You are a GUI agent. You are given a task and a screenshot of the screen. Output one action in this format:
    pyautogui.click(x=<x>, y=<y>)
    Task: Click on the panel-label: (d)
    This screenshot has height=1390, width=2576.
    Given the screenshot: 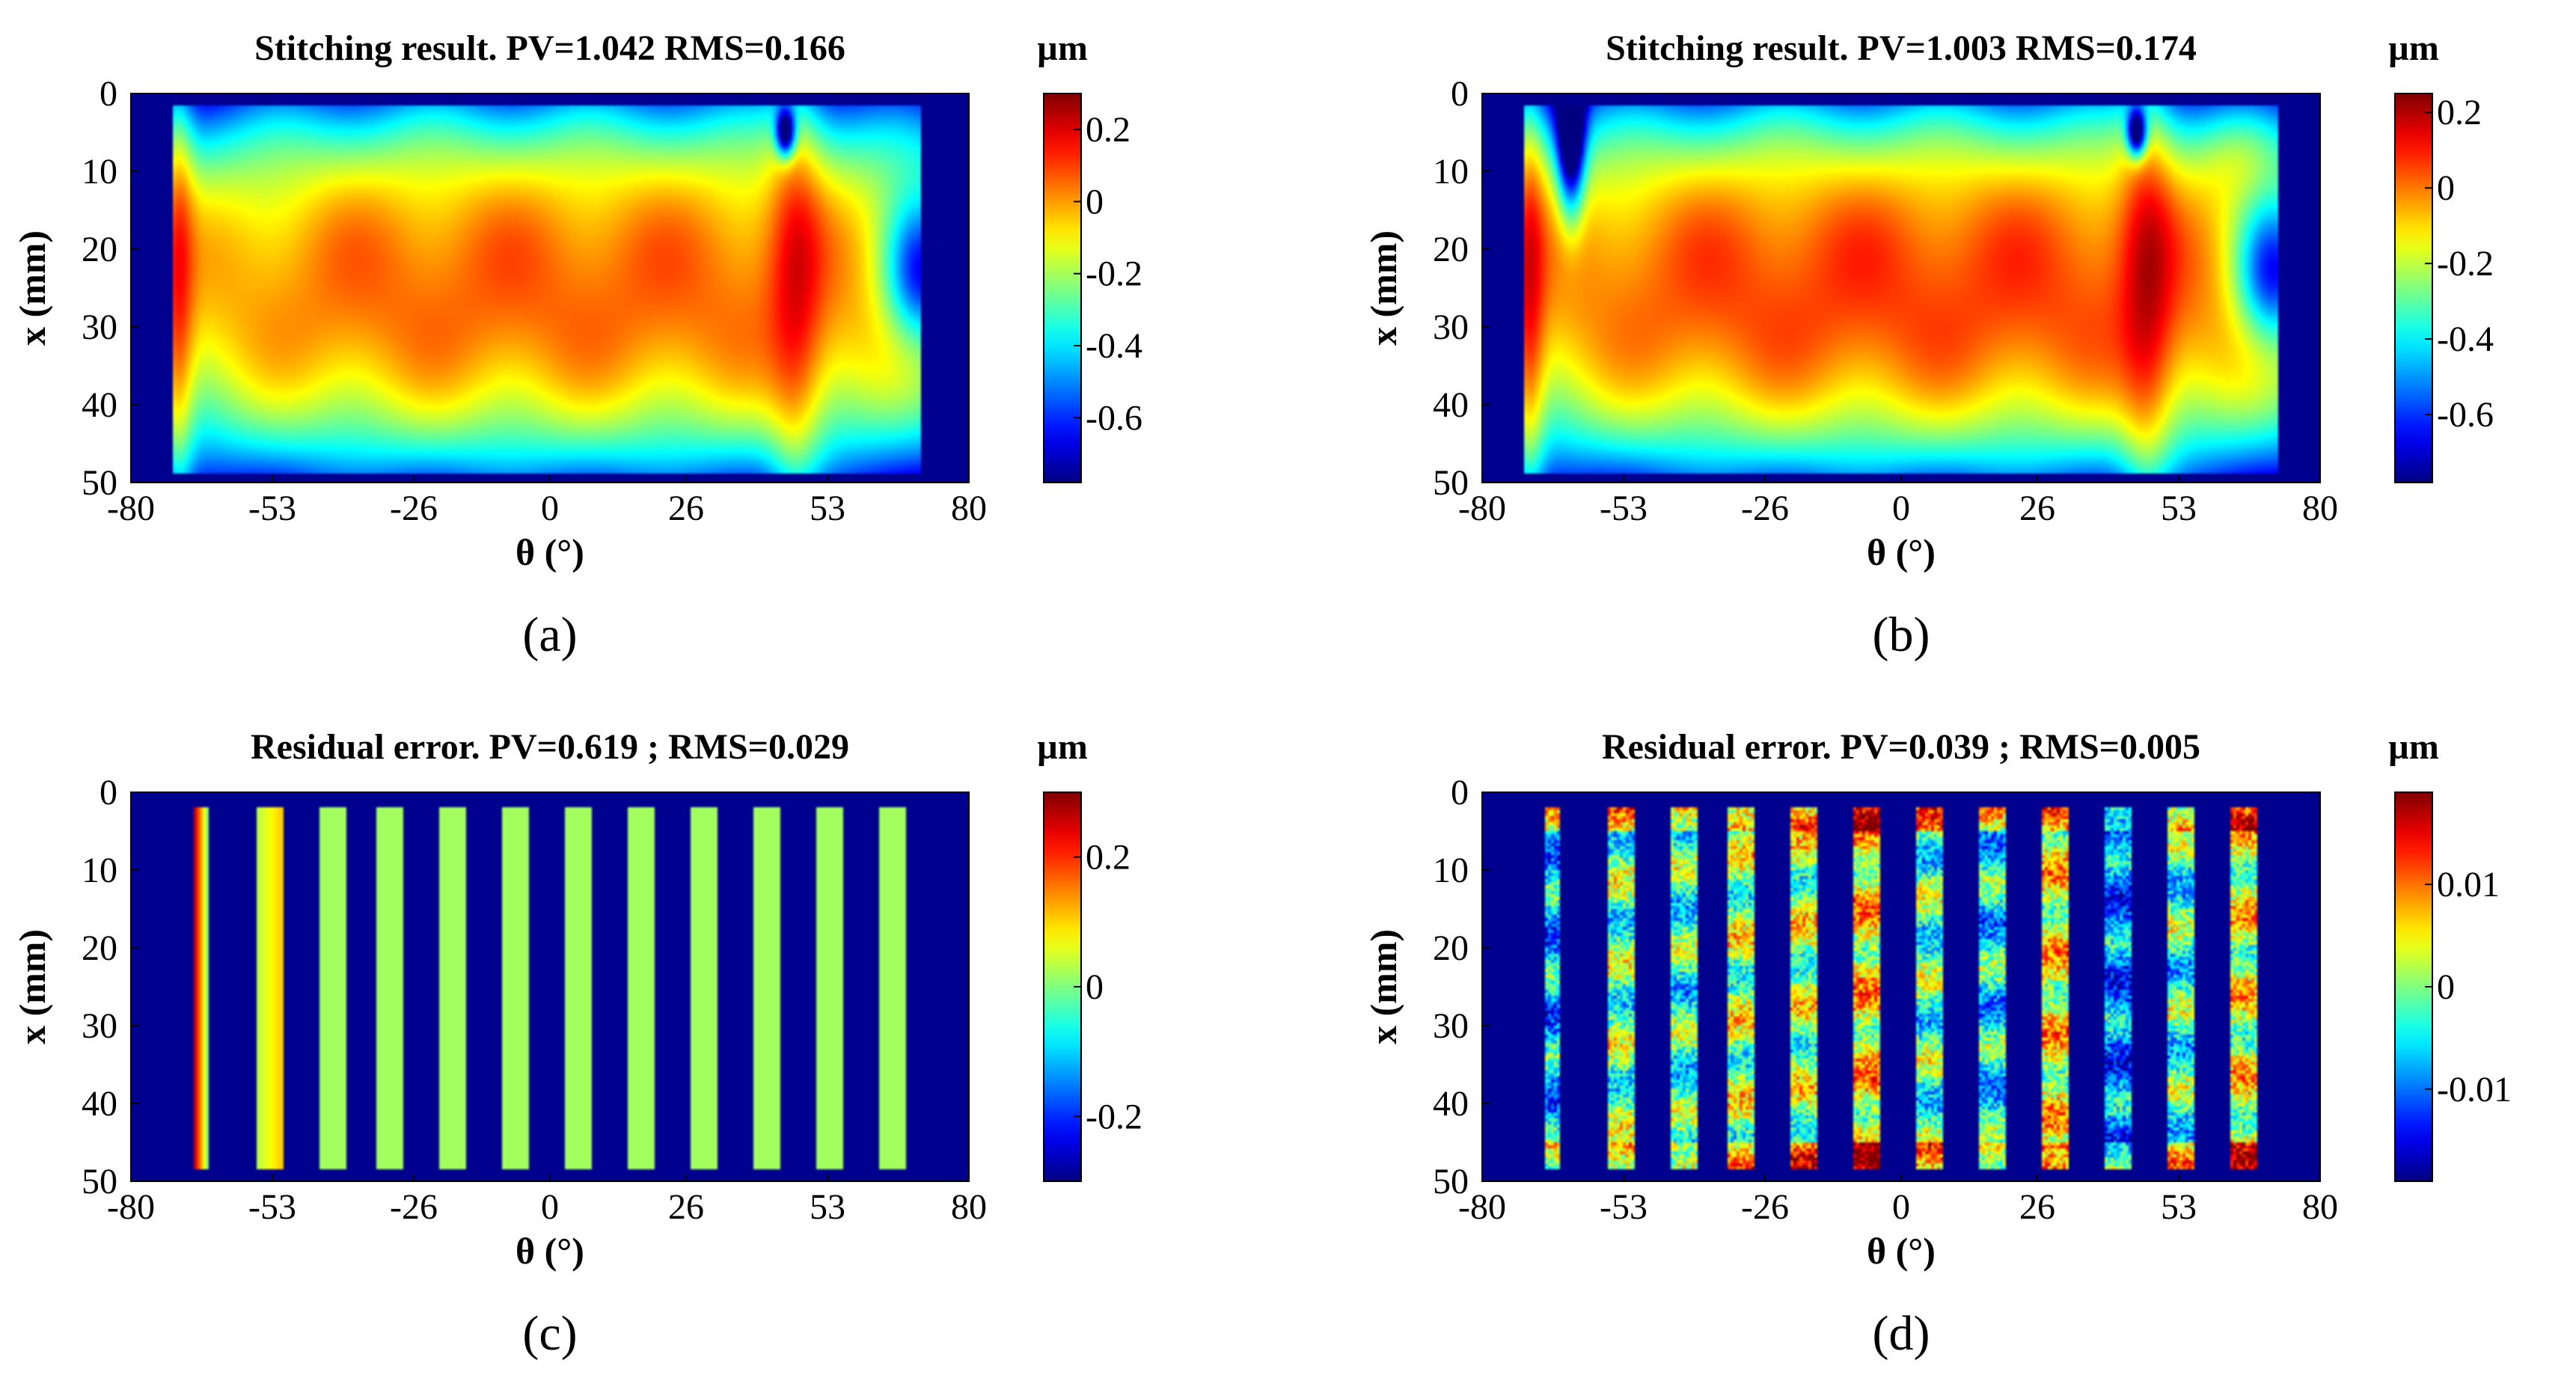 What is the action you would take?
    pyautogui.click(x=1901, y=1333)
    